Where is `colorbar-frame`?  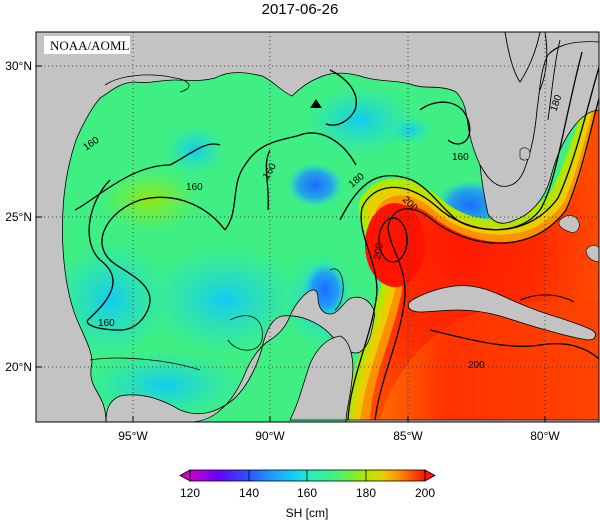 colorbar-frame is located at coordinates (307, 475).